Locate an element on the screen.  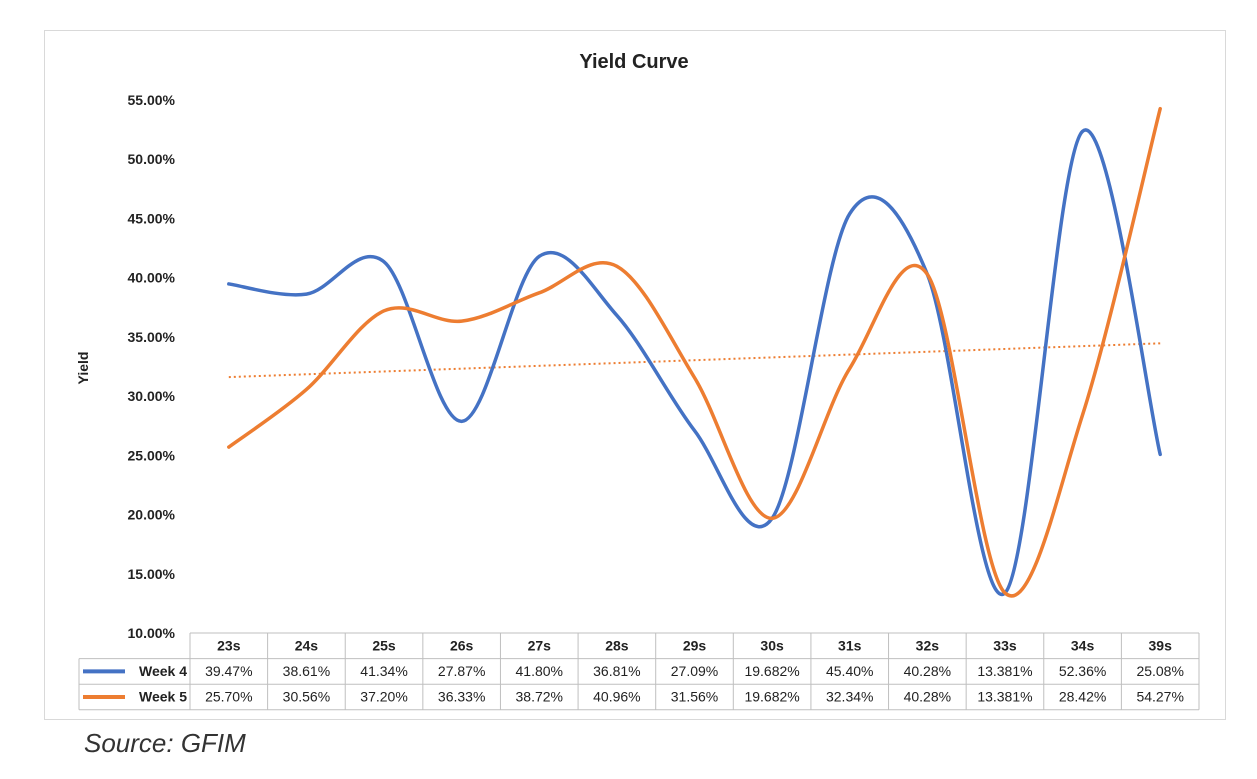
data-label: 39.47% is located at coordinates (228, 671).